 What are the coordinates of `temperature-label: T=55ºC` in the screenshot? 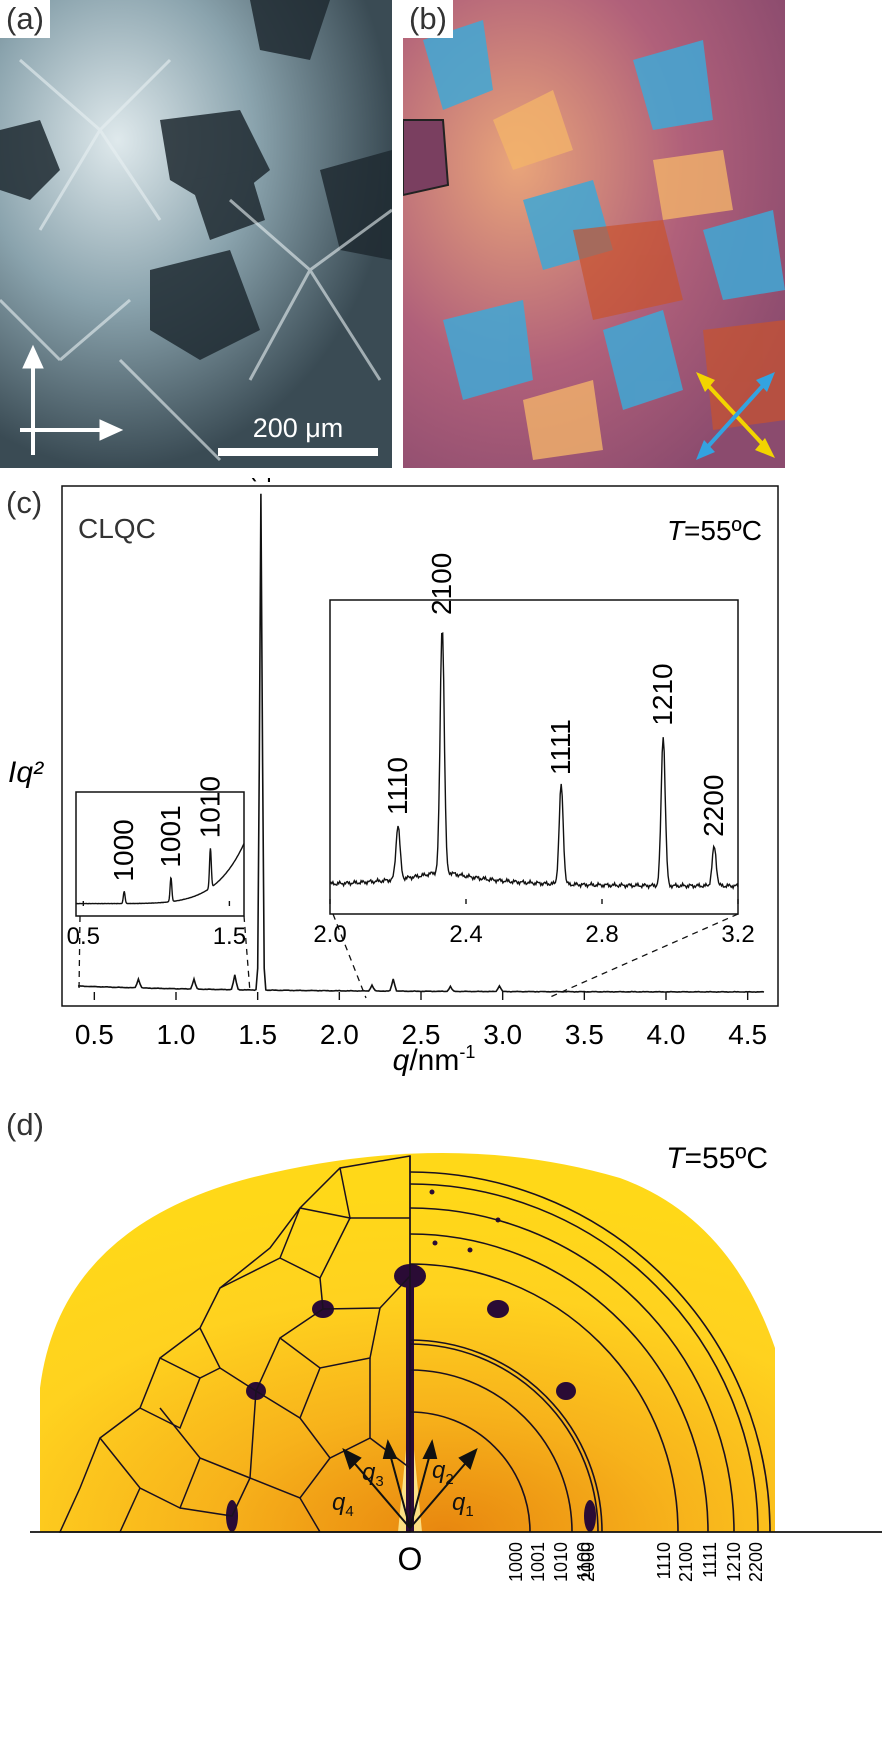 It's located at (714, 530).